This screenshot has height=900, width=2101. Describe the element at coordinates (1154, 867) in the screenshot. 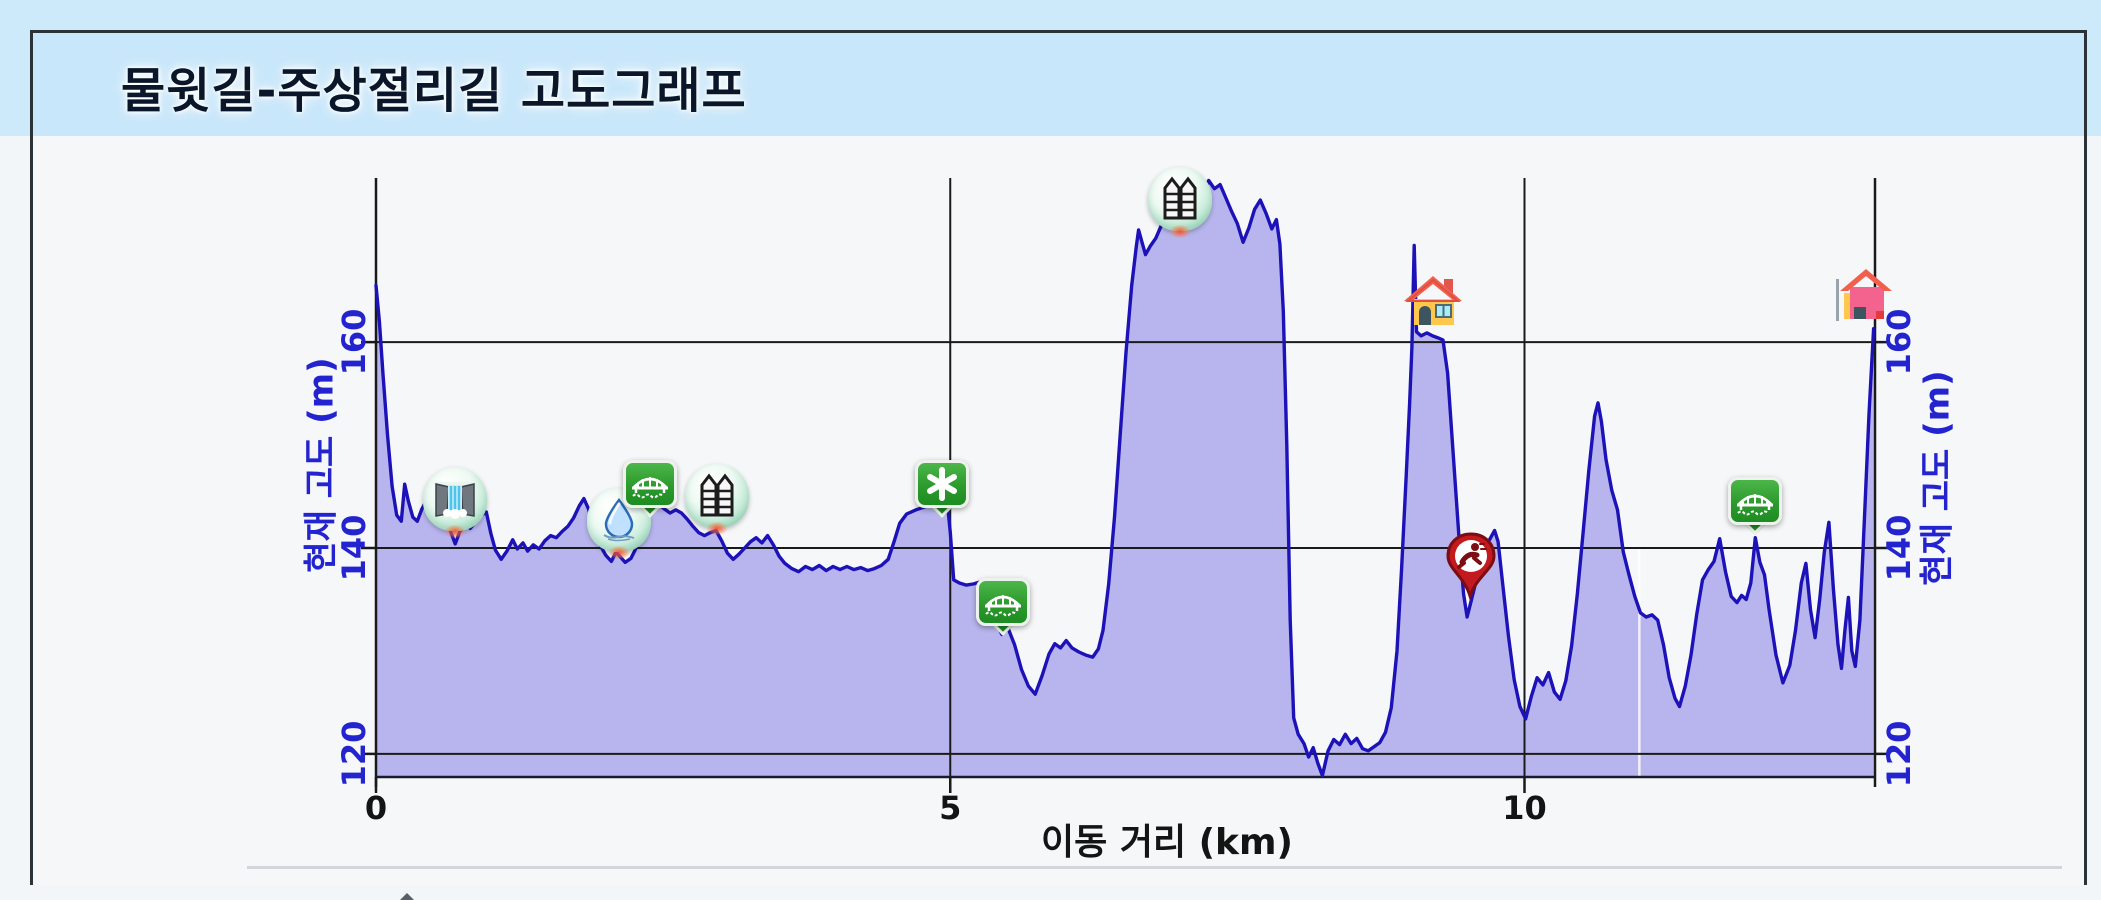

I see `bottom-divider` at that location.